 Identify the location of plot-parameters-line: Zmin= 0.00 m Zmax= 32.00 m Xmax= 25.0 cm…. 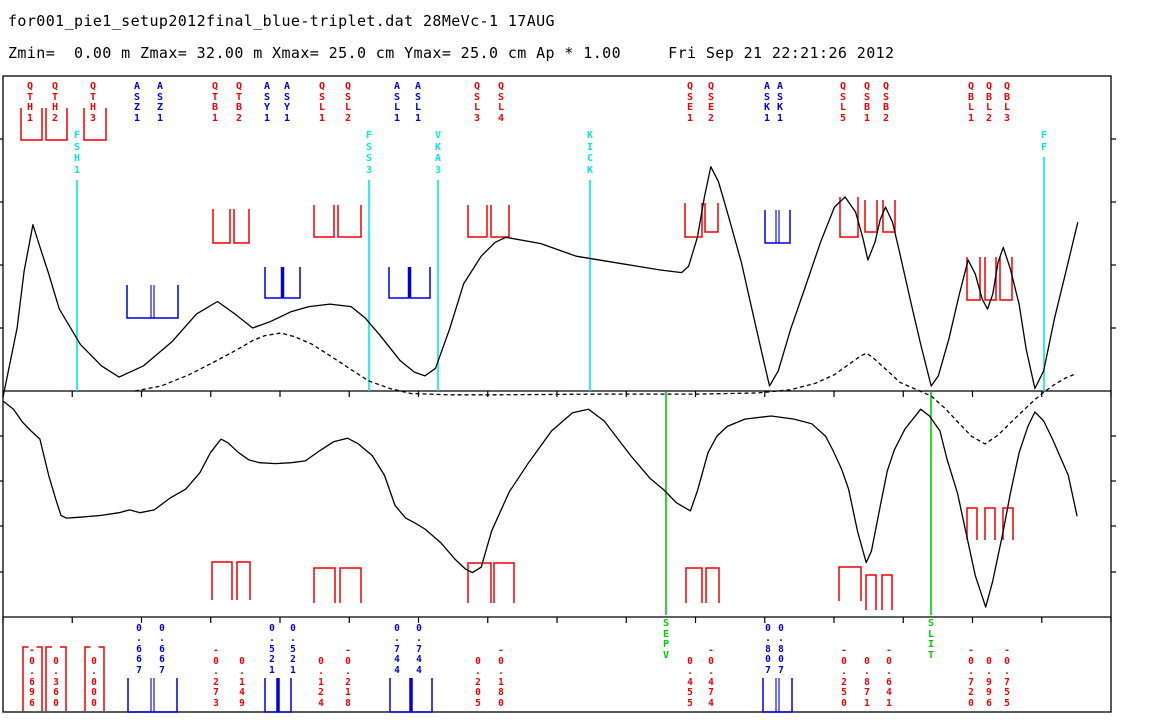
(451, 53).